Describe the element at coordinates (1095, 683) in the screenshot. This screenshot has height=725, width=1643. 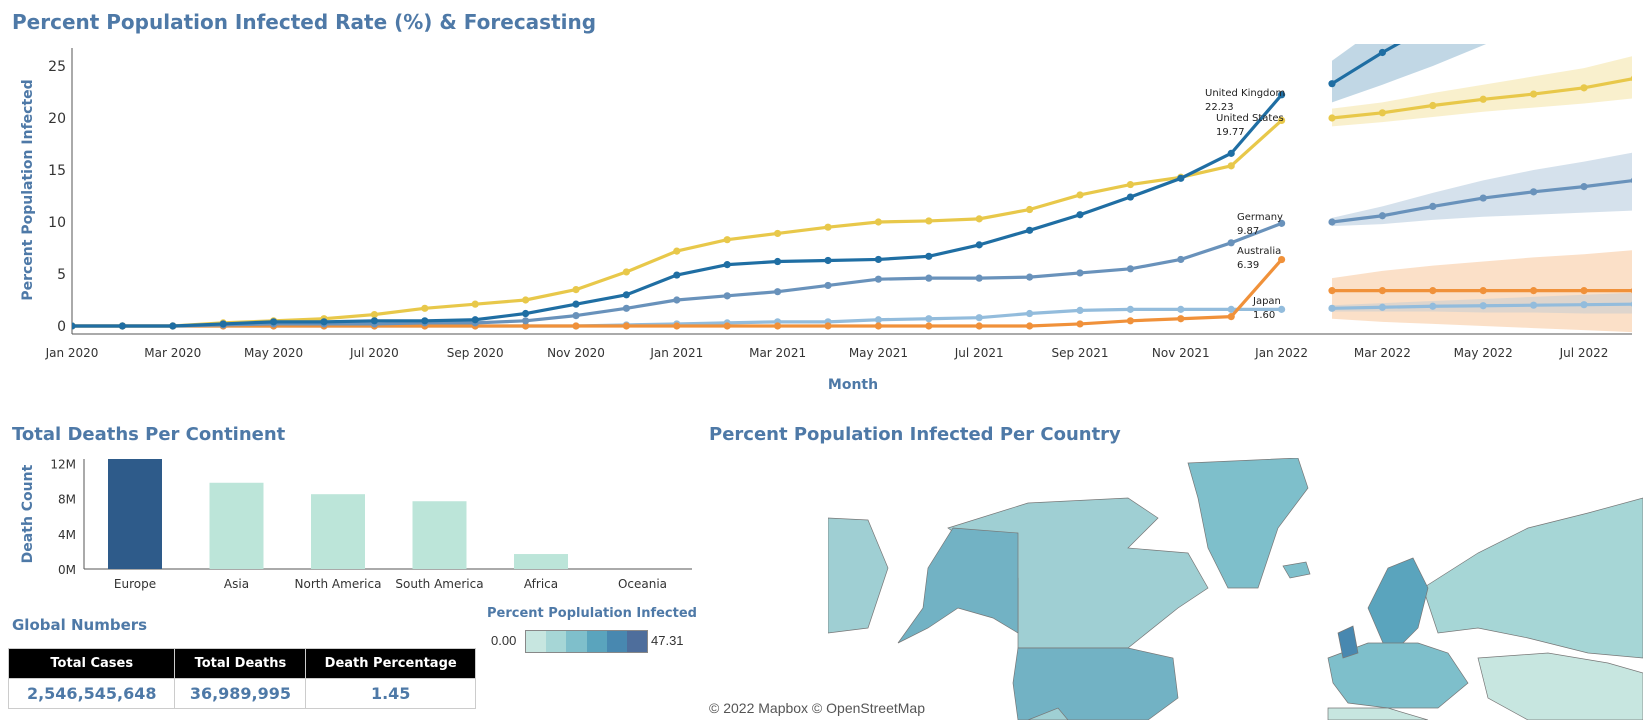
I see `map-country-usa` at that location.